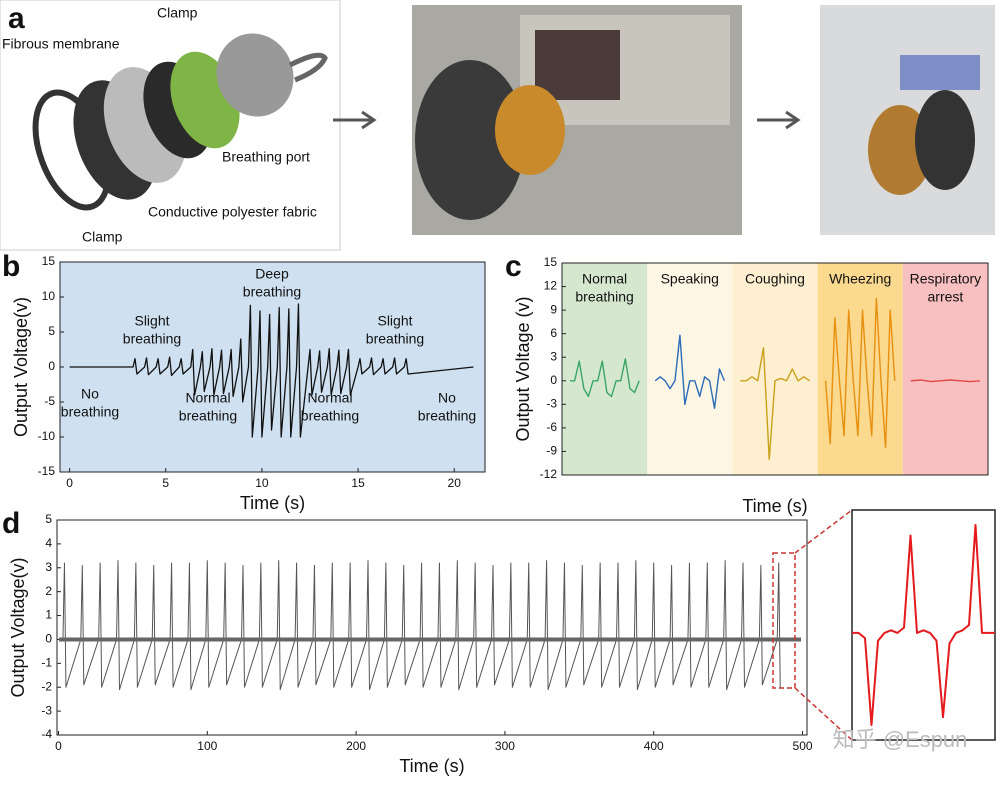  Describe the element at coordinates (255, 75) in the screenshot. I see `mask-body` at that location.